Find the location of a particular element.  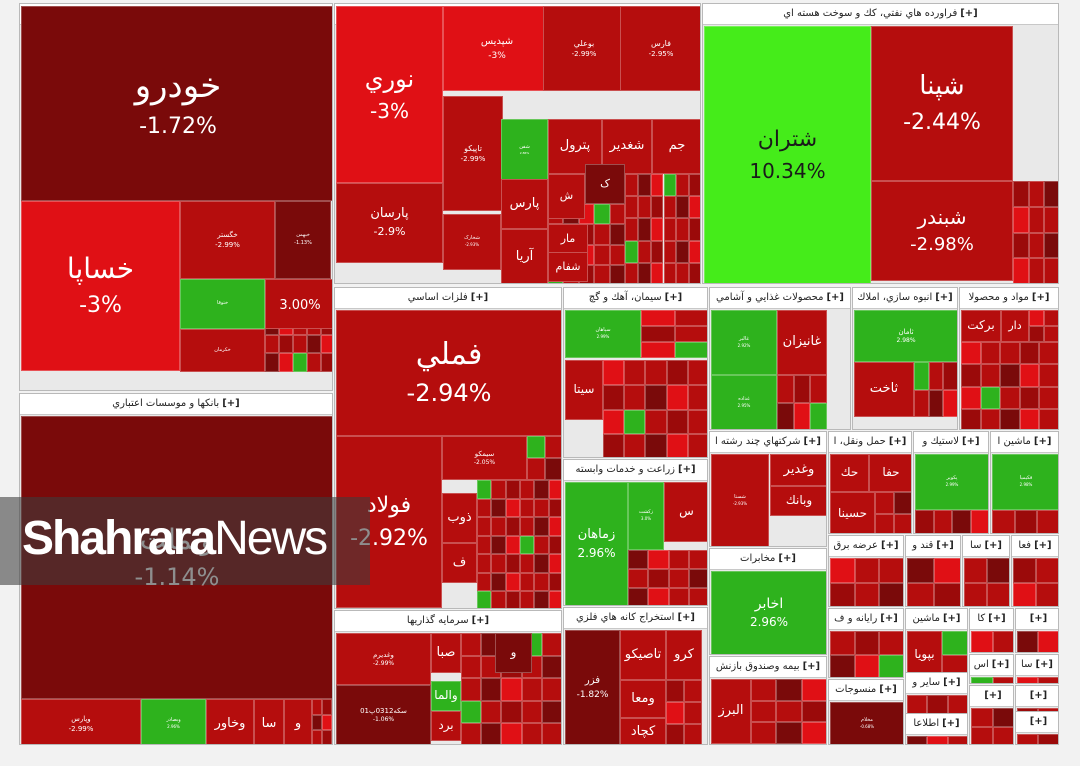

stock-tile: سيتا is located at coordinates (584, 390).